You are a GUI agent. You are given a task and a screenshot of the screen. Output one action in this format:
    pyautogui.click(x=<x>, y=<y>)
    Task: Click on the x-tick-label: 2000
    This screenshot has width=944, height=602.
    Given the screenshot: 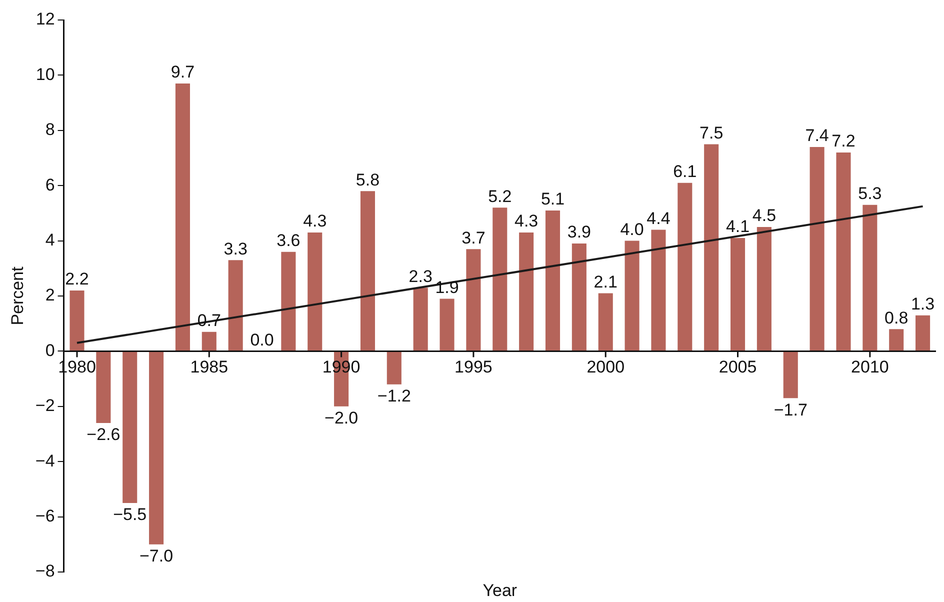 What is the action you would take?
    pyautogui.click(x=605, y=366)
    